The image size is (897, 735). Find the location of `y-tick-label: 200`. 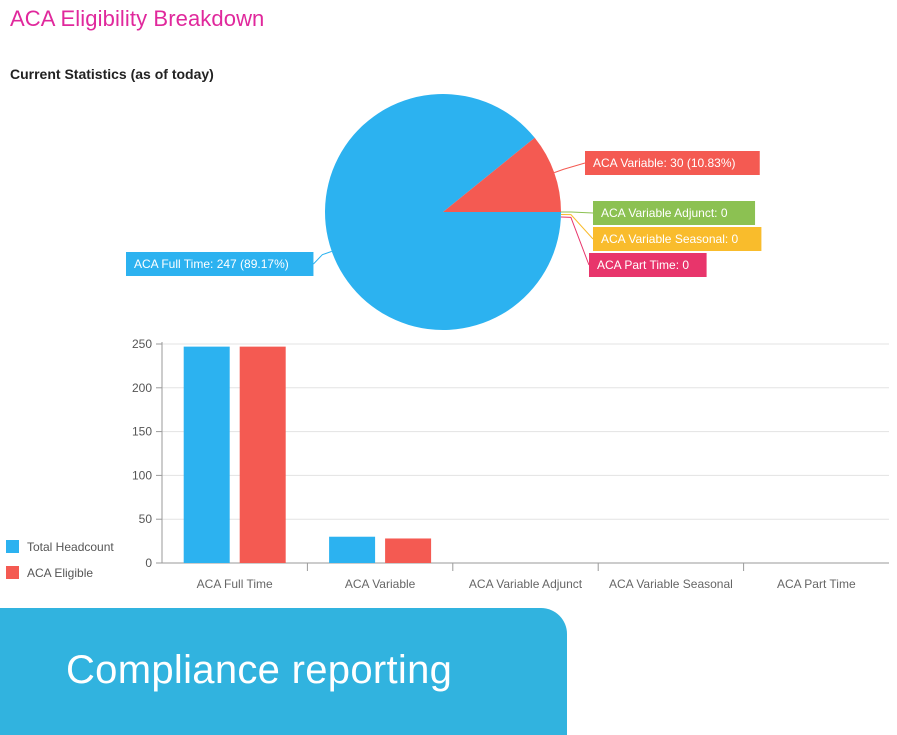

y-tick-label: 200 is located at coordinates (142, 388).